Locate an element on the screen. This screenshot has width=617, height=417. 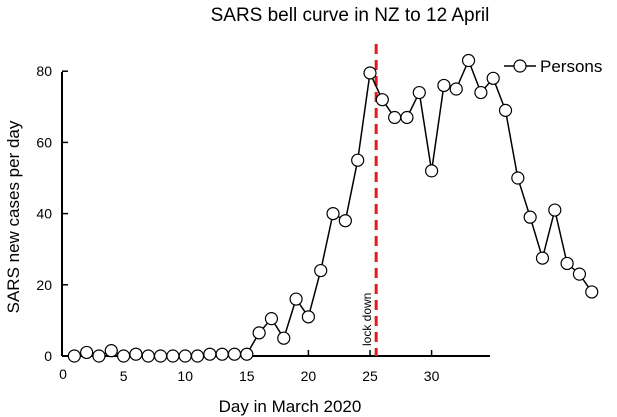
y-tick-label-0: 0 is located at coordinates (48, 356).